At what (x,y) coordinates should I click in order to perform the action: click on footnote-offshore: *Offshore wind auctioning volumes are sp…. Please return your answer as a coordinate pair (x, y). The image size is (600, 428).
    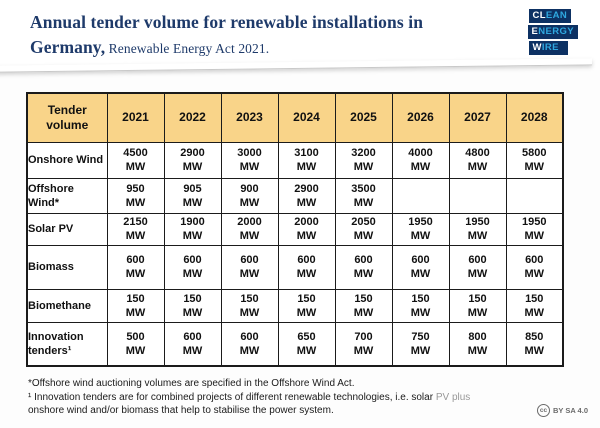
    Looking at the image, I should click on (191, 383).